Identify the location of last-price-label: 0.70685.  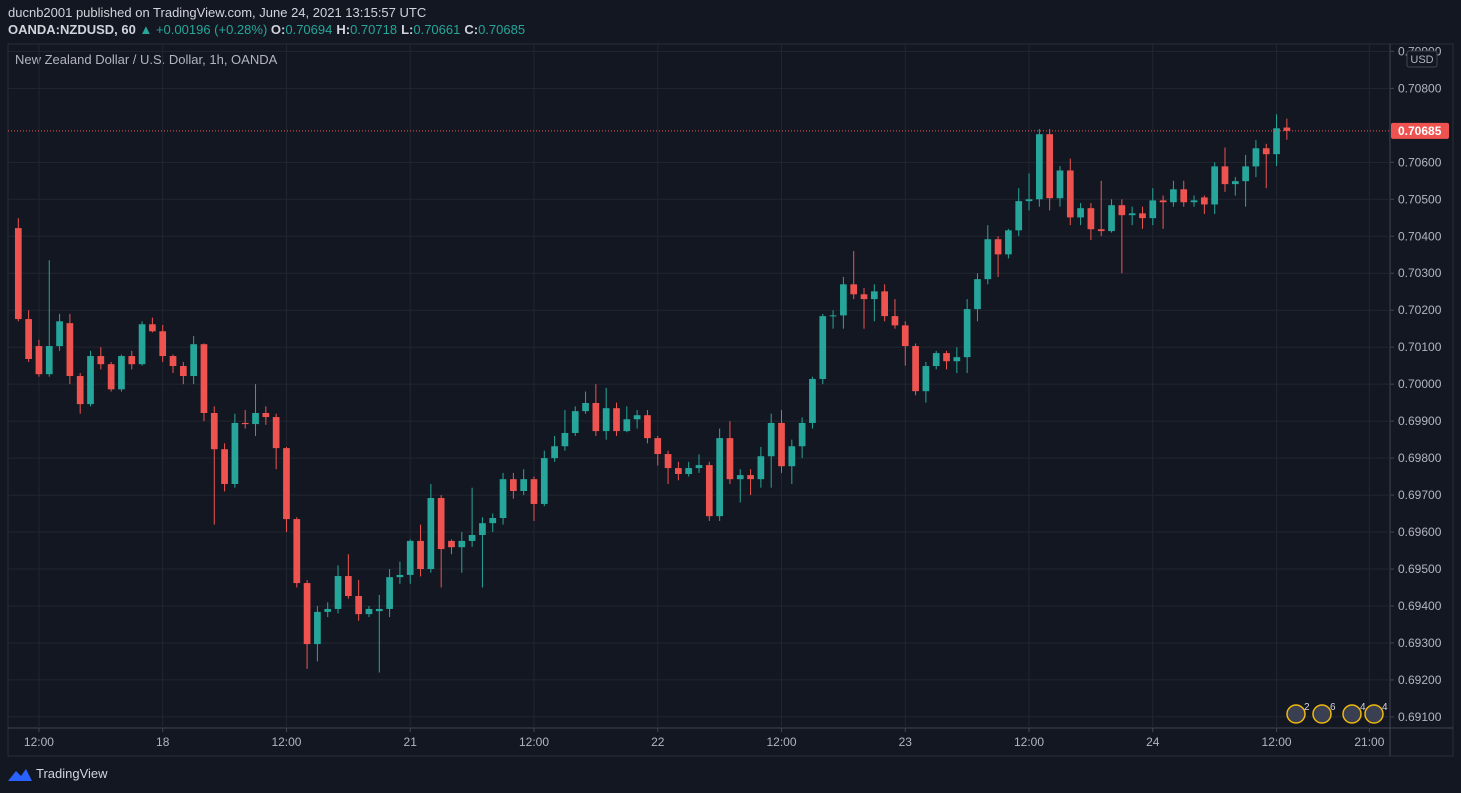
(1420, 131).